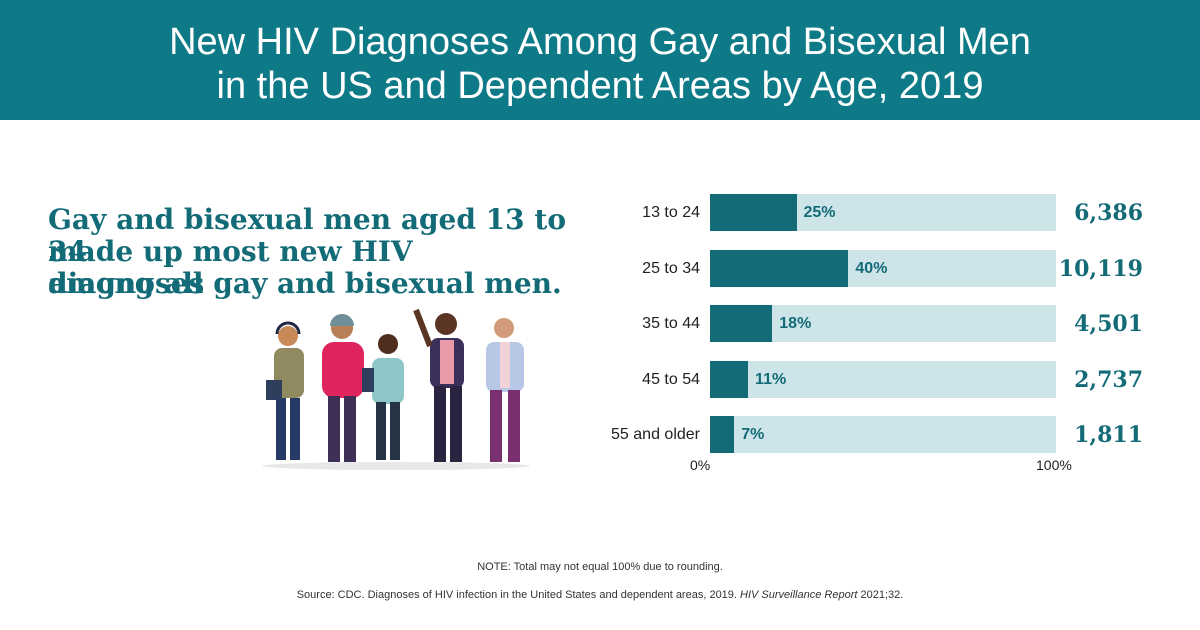 The image size is (1200, 630). What do you see at coordinates (671, 212) in the screenshot?
I see `category-label: 13 to 24` at bounding box center [671, 212].